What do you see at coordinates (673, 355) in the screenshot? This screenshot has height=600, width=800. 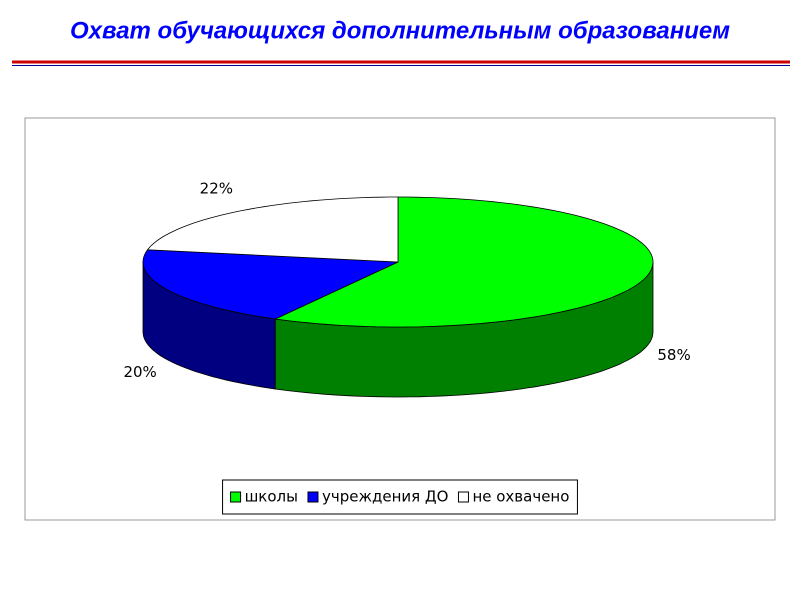 I see `value-label: 58%` at bounding box center [673, 355].